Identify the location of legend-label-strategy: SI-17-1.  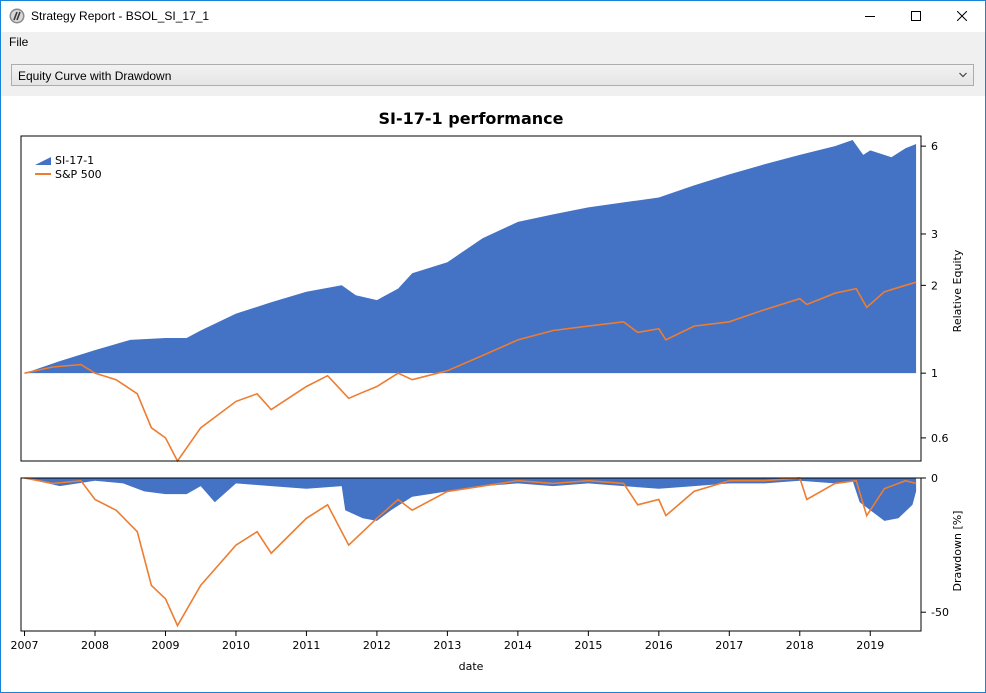
(74, 160).